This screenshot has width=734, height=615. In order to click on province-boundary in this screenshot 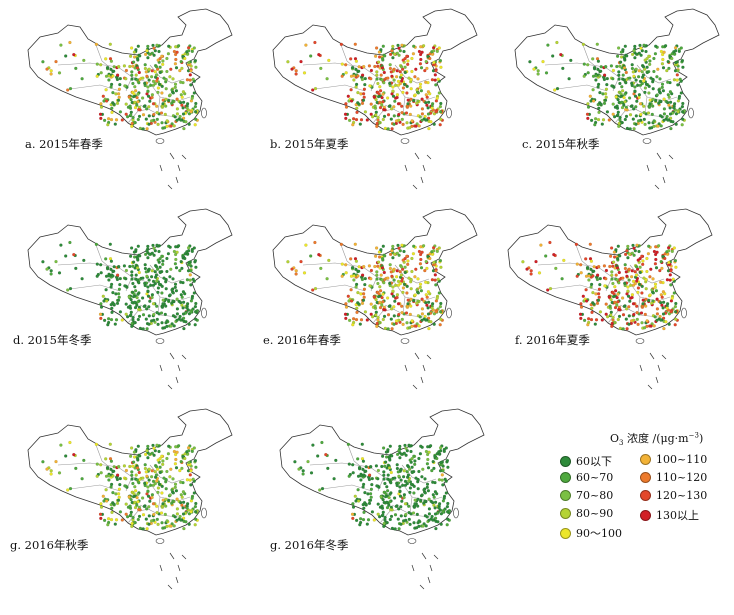, I will do `click(633, 95)`.